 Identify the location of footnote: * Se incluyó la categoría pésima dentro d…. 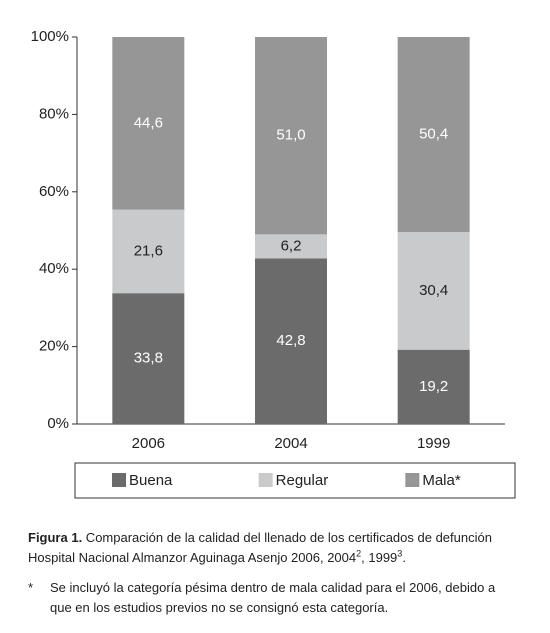
(274, 598).